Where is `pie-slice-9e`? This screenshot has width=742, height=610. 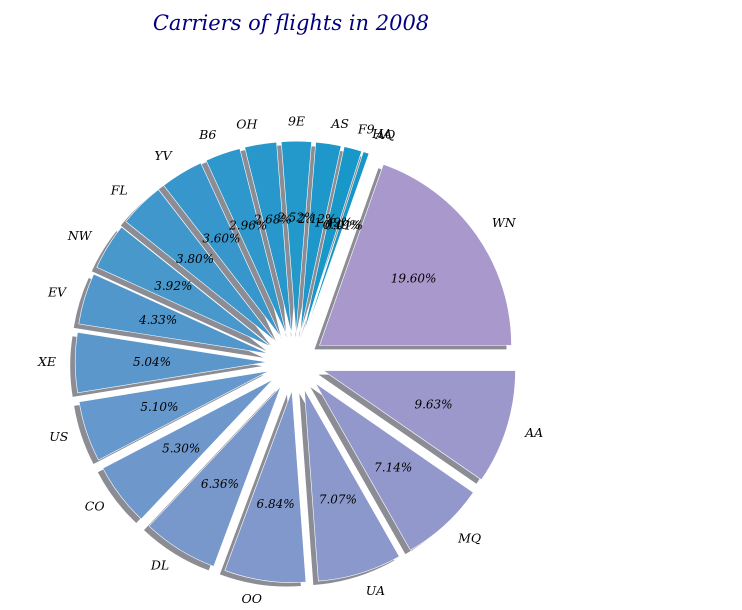
pie-slice-9e is located at coordinates (294, 239).